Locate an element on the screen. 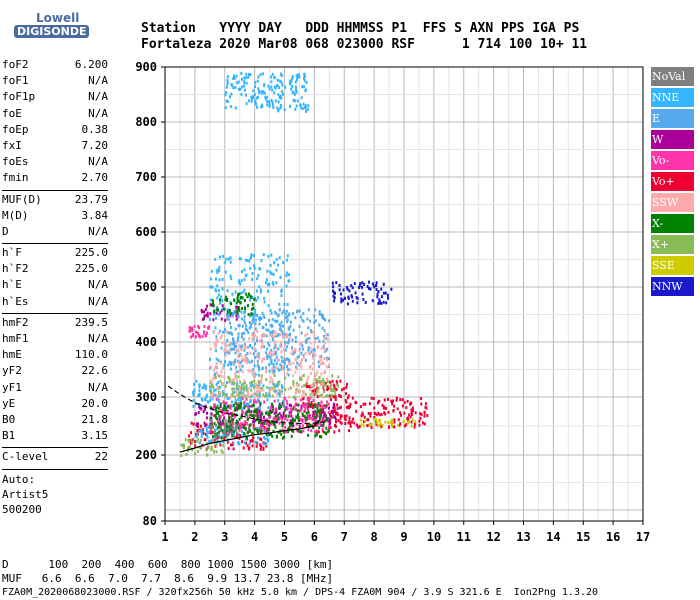  param-name: MUF(D) is located at coordinates (22, 199).